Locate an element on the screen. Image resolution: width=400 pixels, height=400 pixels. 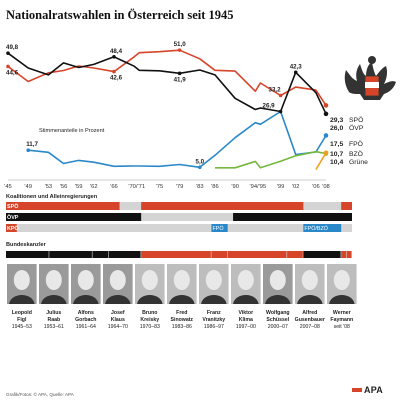
chancellor-first-name: Werner is located at coordinates (342, 313).